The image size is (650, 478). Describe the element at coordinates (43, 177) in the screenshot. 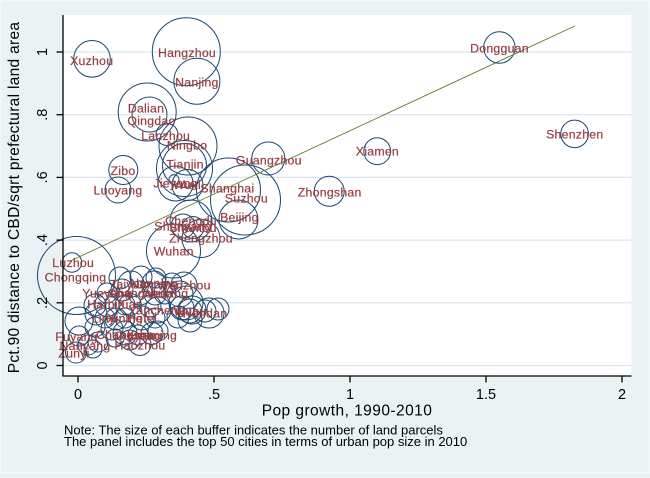

I see `svg-text: .6` at that location.